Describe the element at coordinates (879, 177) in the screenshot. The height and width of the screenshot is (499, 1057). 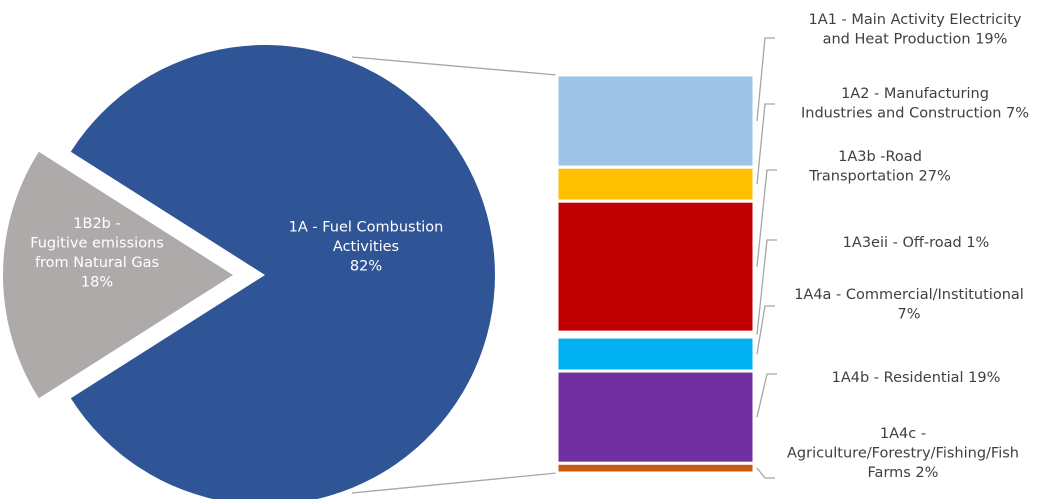
I see `bar-label-1A3b-line-2: Transportation 27%` at that location.